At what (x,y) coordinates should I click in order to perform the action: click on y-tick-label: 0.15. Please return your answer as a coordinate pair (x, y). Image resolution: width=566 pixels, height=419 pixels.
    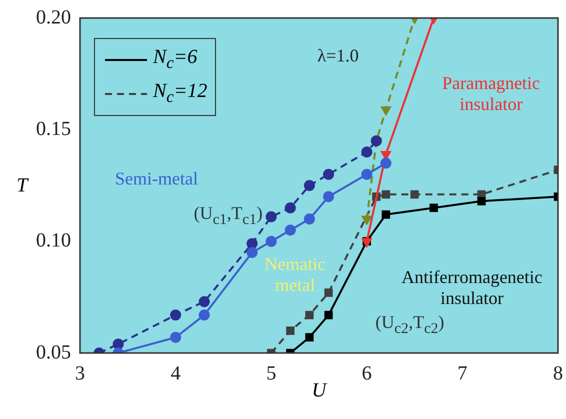
    Looking at the image, I should click on (53, 129).